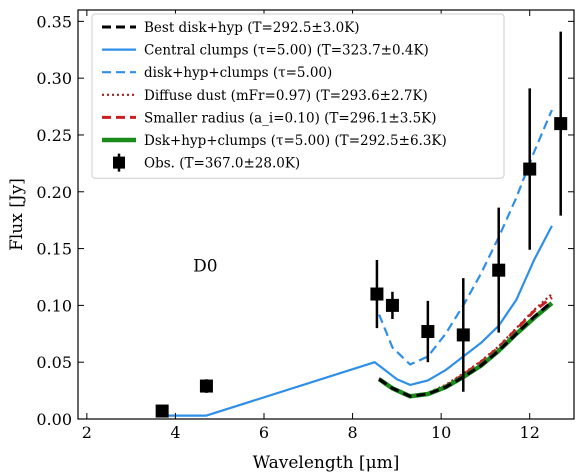  What do you see at coordinates (54, 362) in the screenshot?
I see `y-tick-label: 0.05` at bounding box center [54, 362].